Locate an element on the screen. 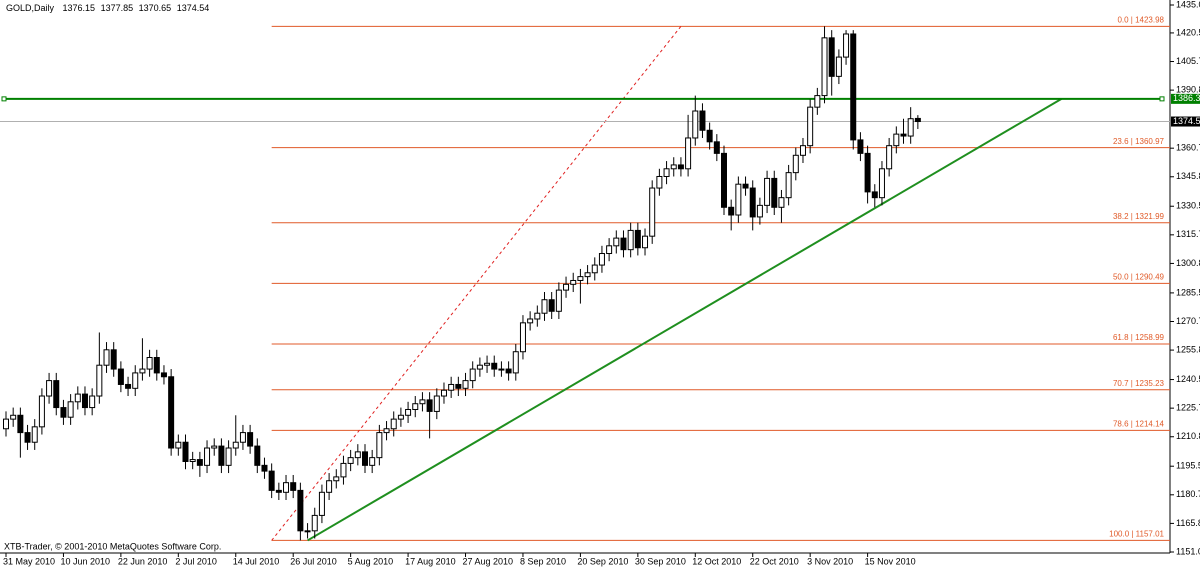 Image resolution: width=1200 pixels, height=570 pixels. fib-level-label: 100.0 | 1157.01 is located at coordinates (1136, 534).